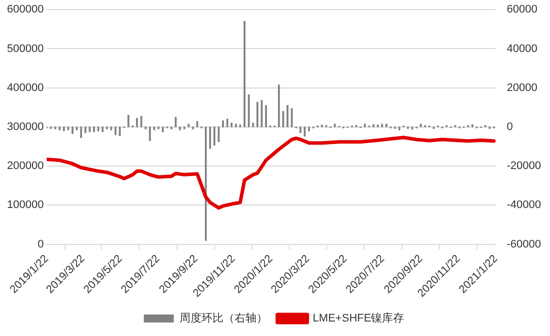 The image size is (550, 336). I want to click on y2-tick-label: 0, so click(509, 126).